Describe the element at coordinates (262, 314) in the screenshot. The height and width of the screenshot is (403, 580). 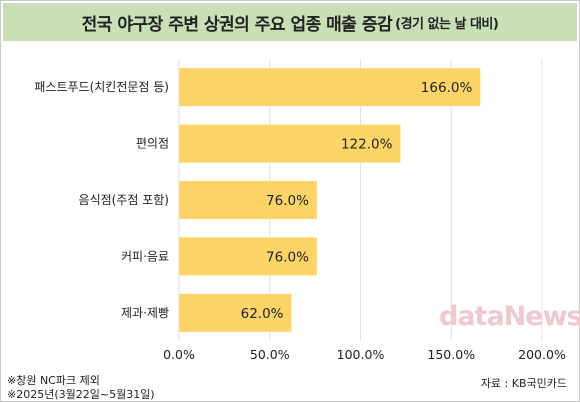
I see `value-label: 62.0%` at that location.